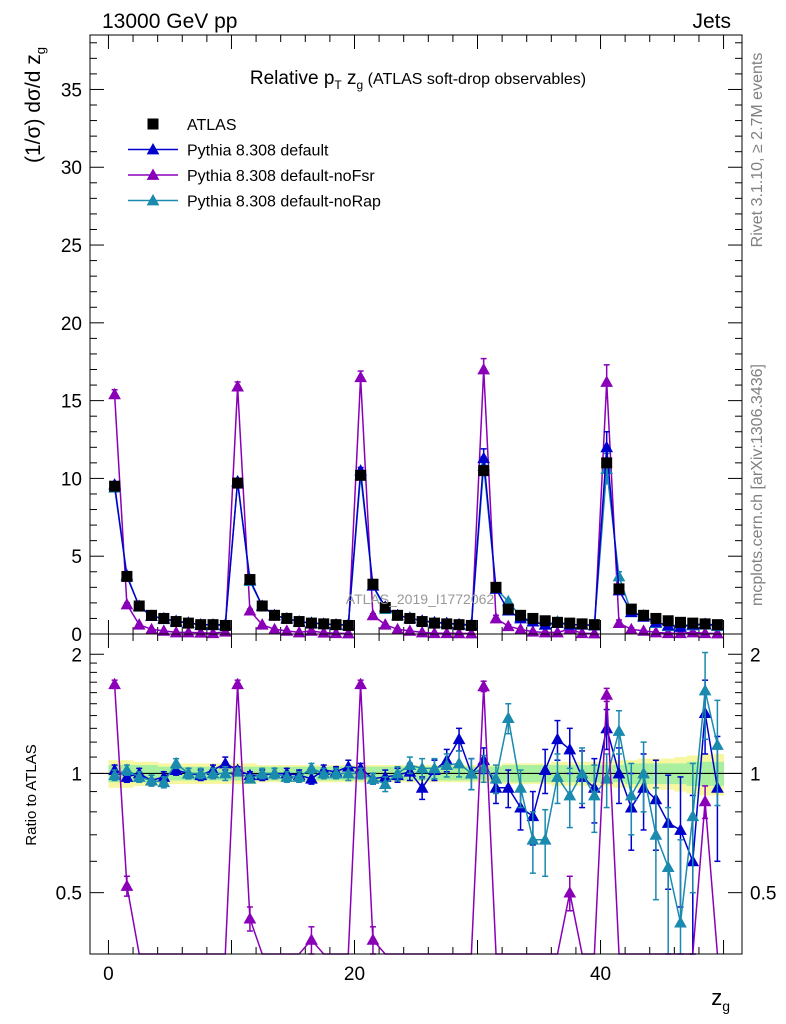 The width and height of the screenshot is (786, 1024). Describe the element at coordinates (169, 21) in the screenshot. I see `header-left: 13000 GeV pp` at that location.